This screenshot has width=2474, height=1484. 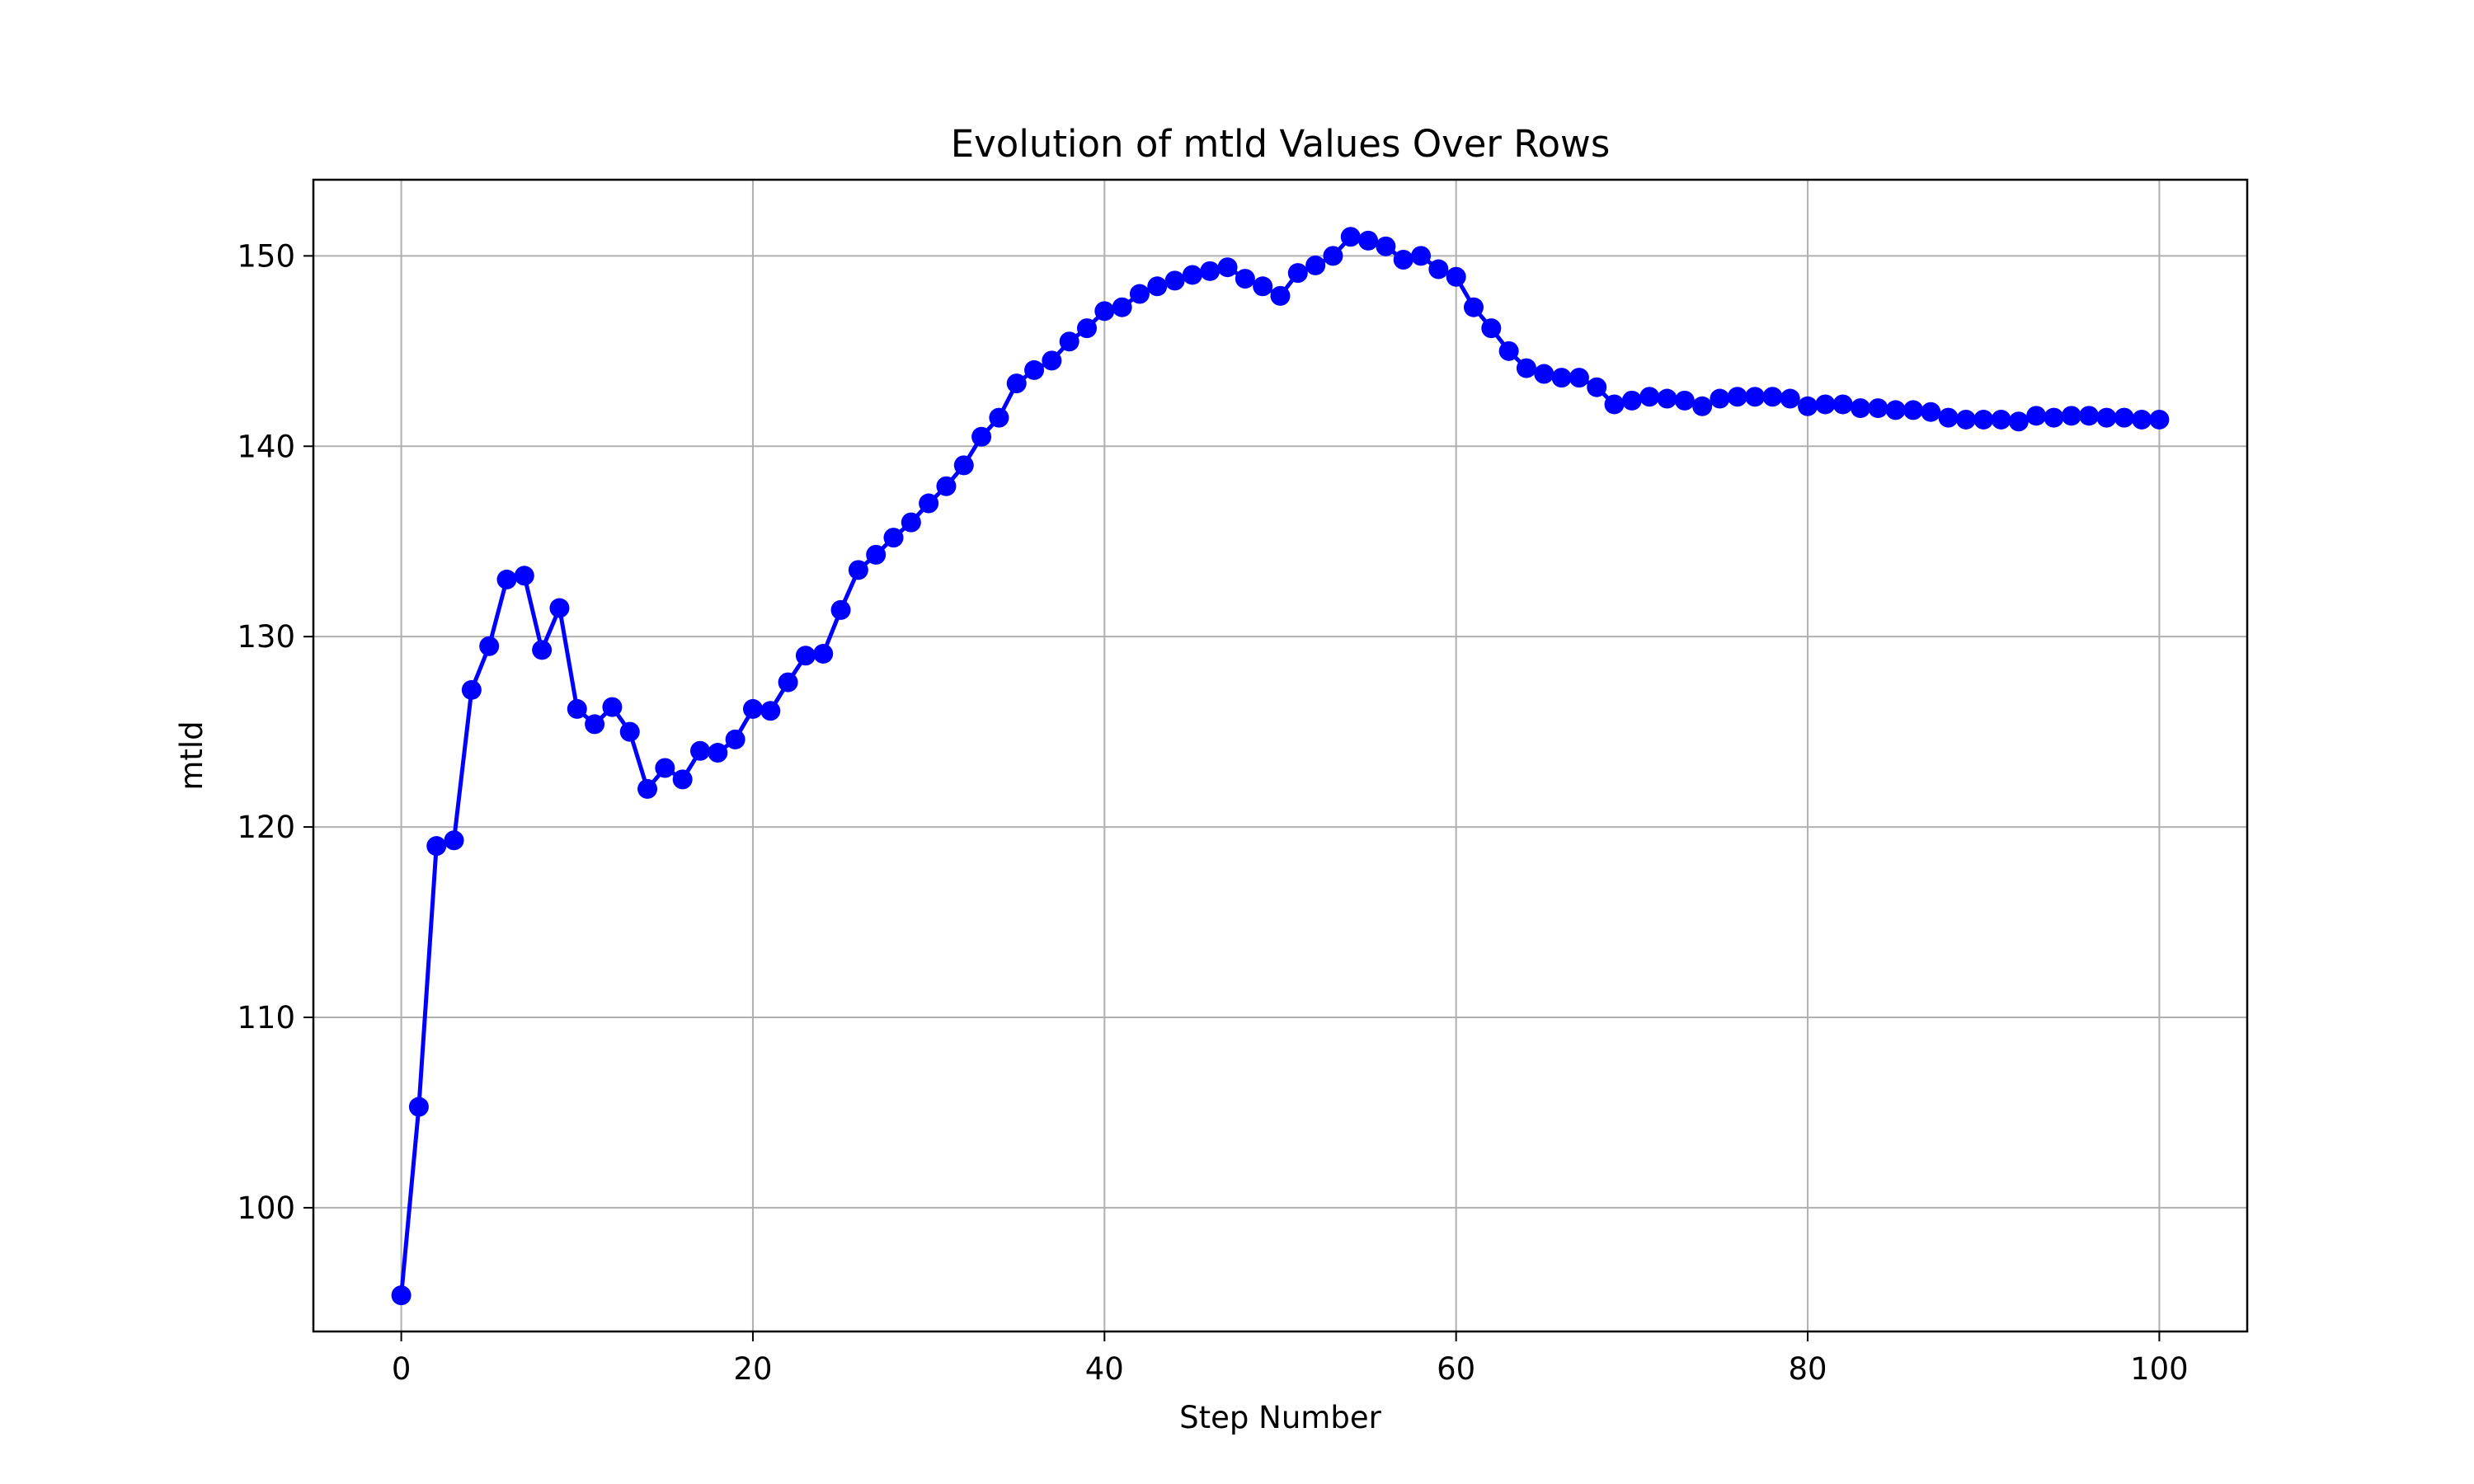 I want to click on x-tick-label: 100, so click(x=2159, y=1369).